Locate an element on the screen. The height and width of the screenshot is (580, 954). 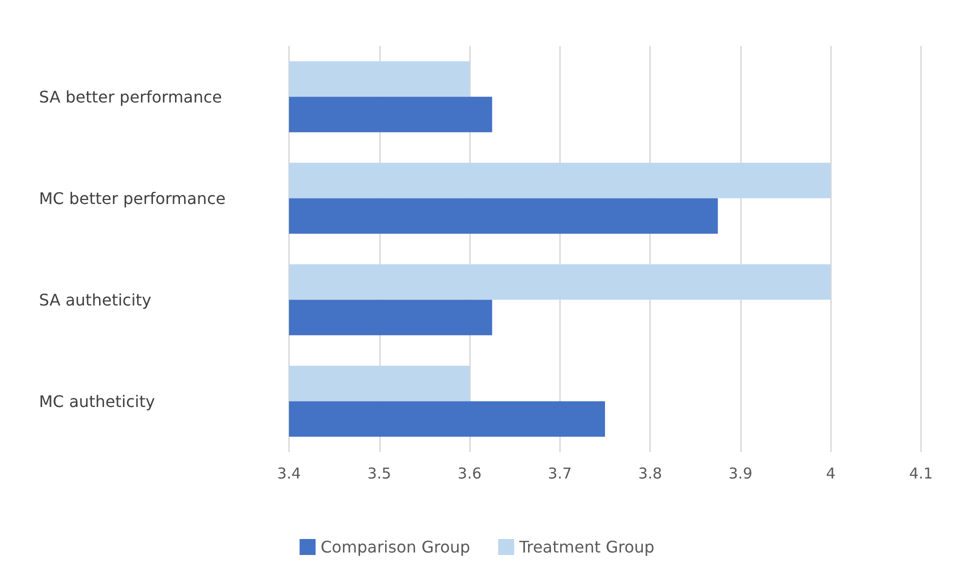
x-tick-label: 4 is located at coordinates (831, 473).